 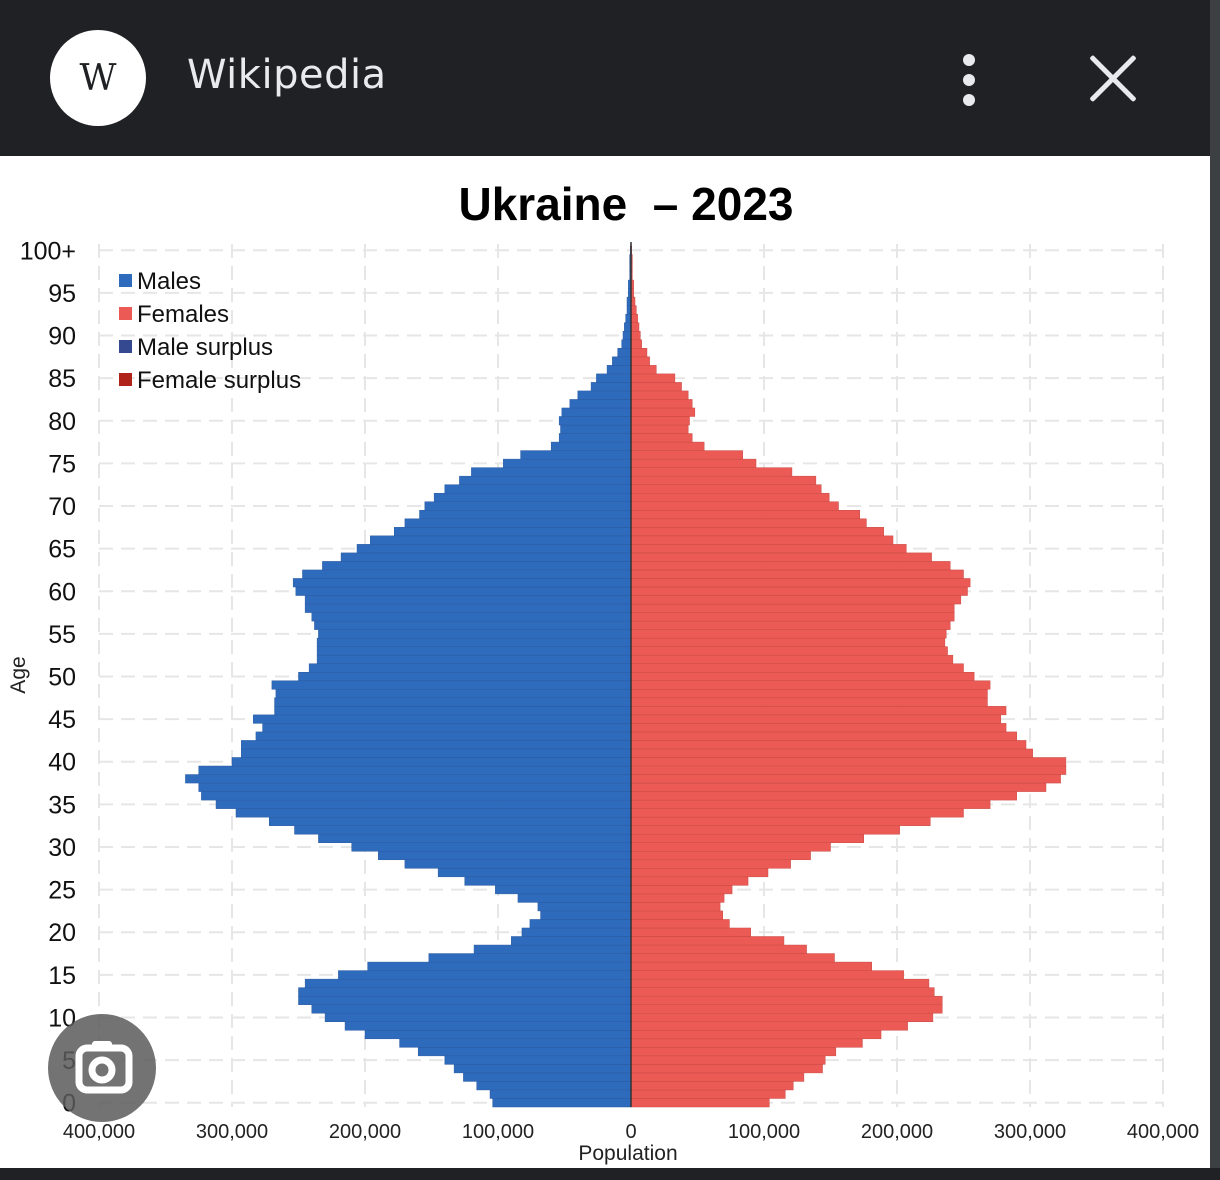 I want to click on more-vert-icon, so click(x=970, y=80).